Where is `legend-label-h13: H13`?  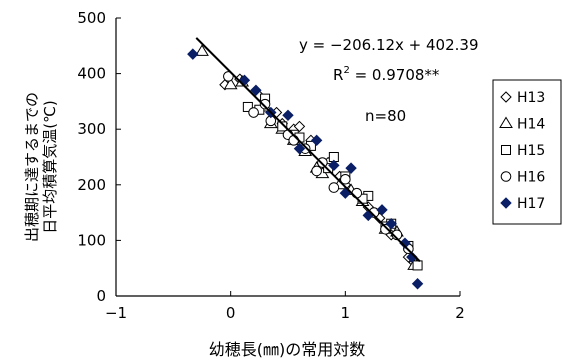
legend-label-h13: H13 is located at coordinates (531, 98).